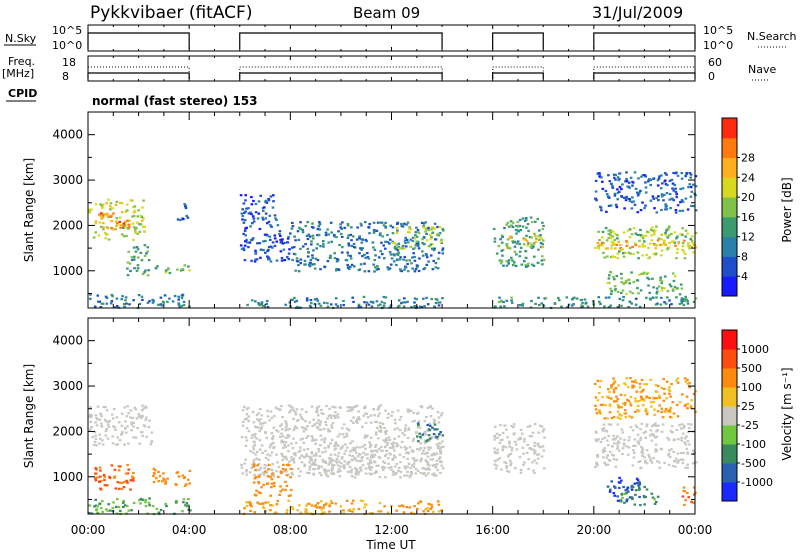 The width and height of the screenshot is (800, 558). Describe the element at coordinates (757, 482) in the screenshot. I see `velocity-colorbar-tick-label: -1000` at that location.